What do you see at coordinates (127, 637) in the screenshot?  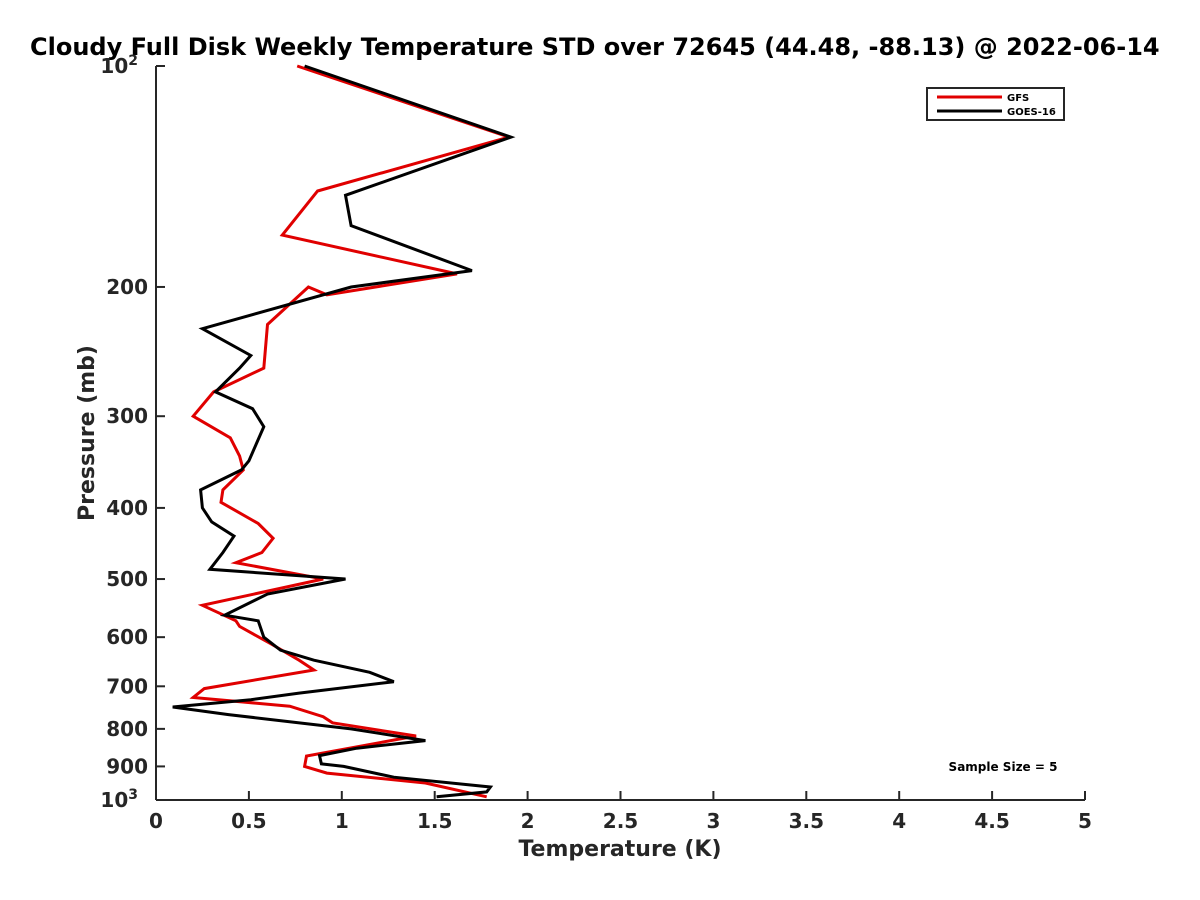 I see `y-tick-label: 600` at bounding box center [127, 637].